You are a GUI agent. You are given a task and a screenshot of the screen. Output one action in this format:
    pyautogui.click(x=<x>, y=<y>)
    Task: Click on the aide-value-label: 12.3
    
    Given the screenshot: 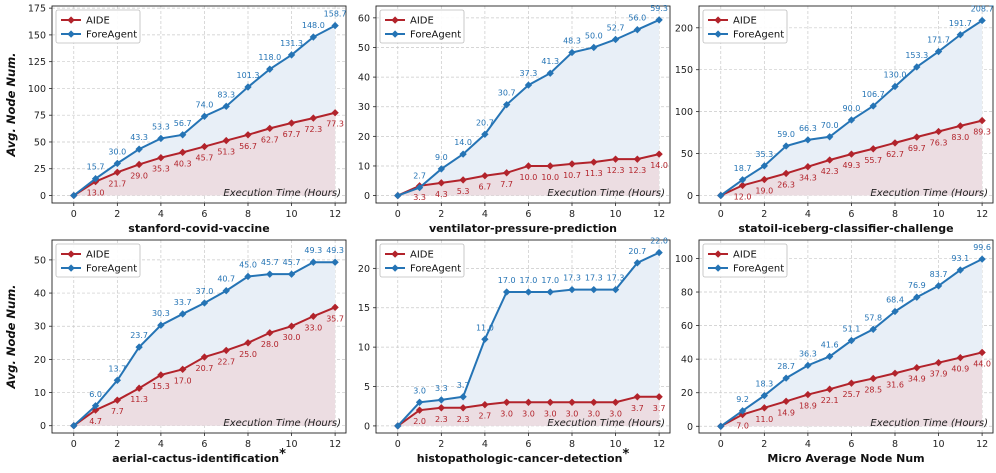 What is the action you would take?
    pyautogui.click(x=616, y=170)
    